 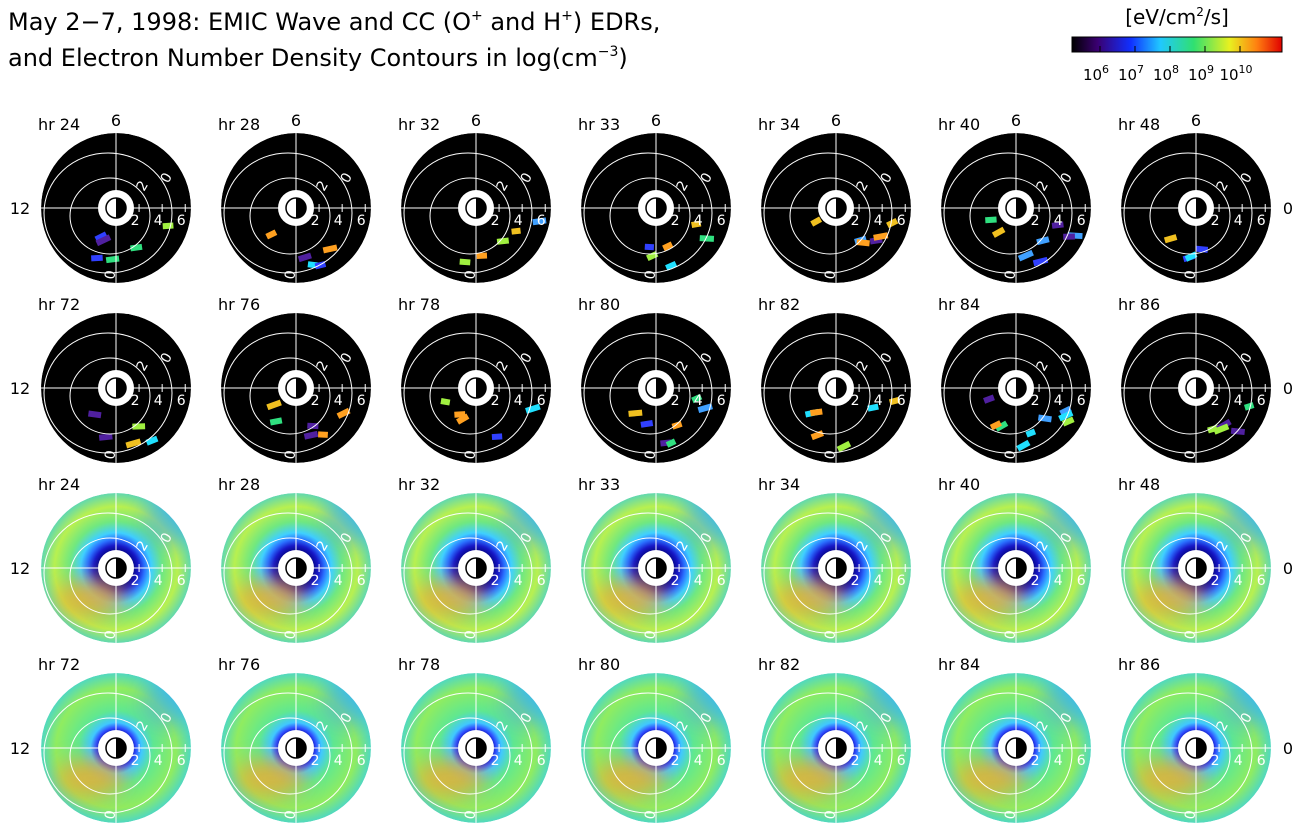 I want to click on cb-sup: 2, so click(x=1200, y=12).